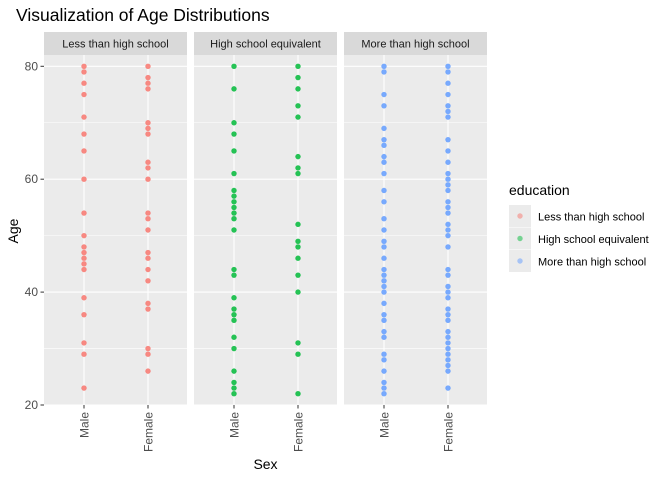 The height and width of the screenshot is (480, 672). What do you see at coordinates (32, 292) in the screenshot?
I see `y-tick-label: 40` at bounding box center [32, 292].